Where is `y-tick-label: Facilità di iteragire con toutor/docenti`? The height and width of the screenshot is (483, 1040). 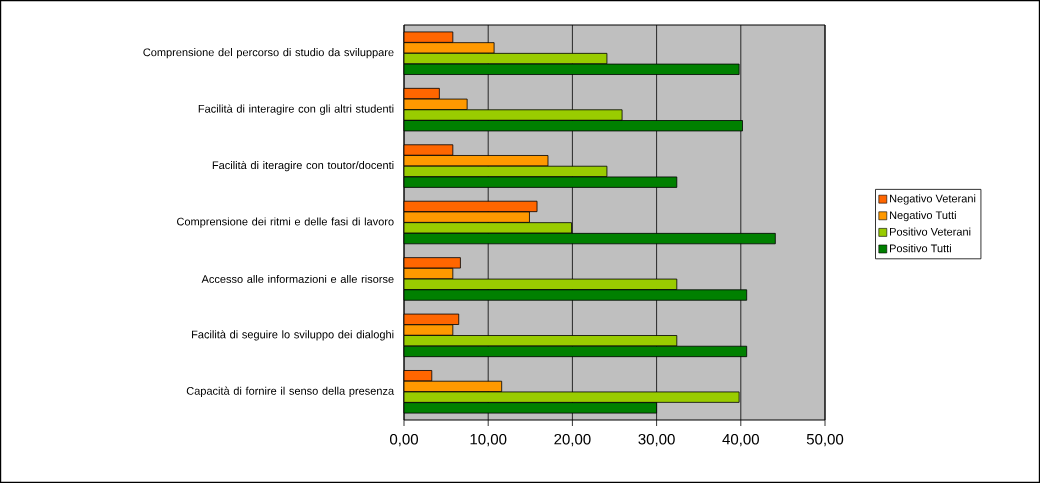 y-tick-label: Facilità di iteragire con toutor/docenti is located at coordinates (303, 166).